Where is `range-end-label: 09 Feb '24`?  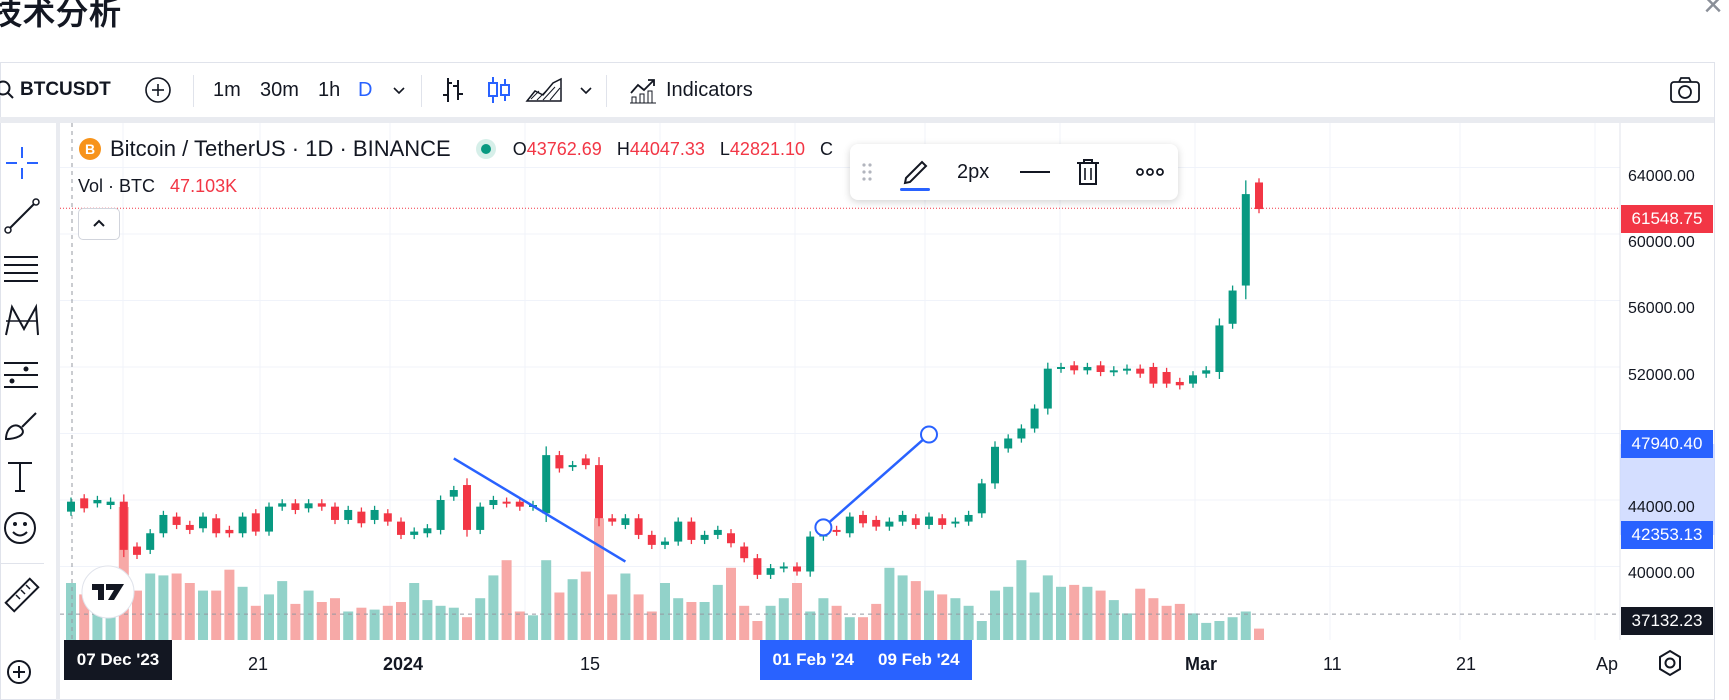 range-end-label: 09 Feb '24 is located at coordinates (919, 659).